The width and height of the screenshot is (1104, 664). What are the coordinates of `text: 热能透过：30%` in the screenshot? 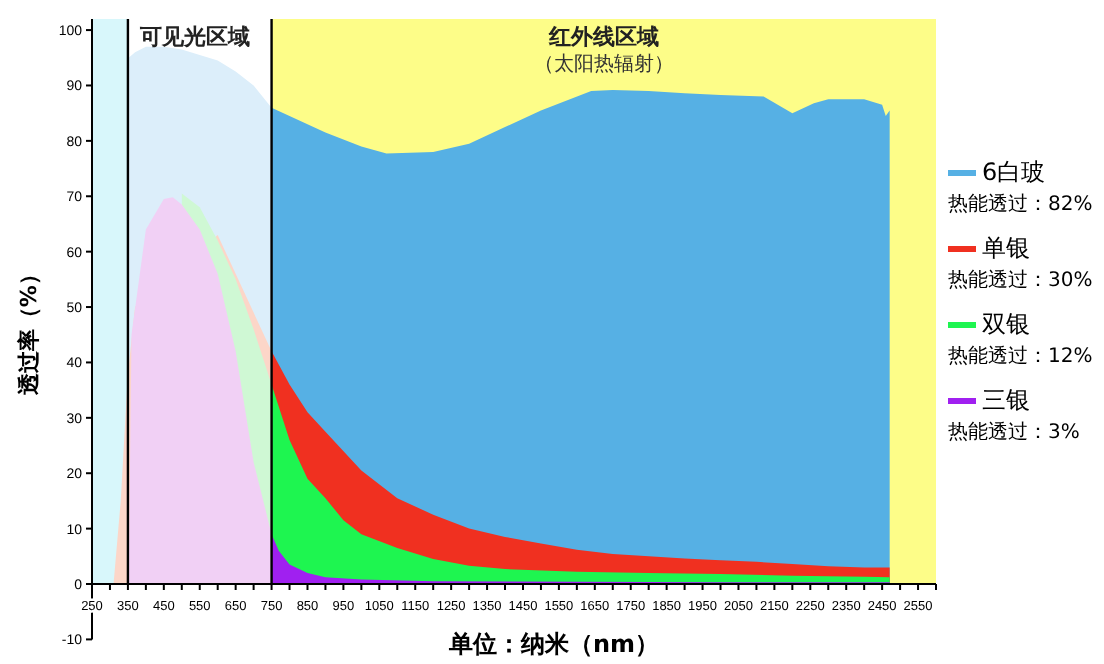 It's located at (1020, 280).